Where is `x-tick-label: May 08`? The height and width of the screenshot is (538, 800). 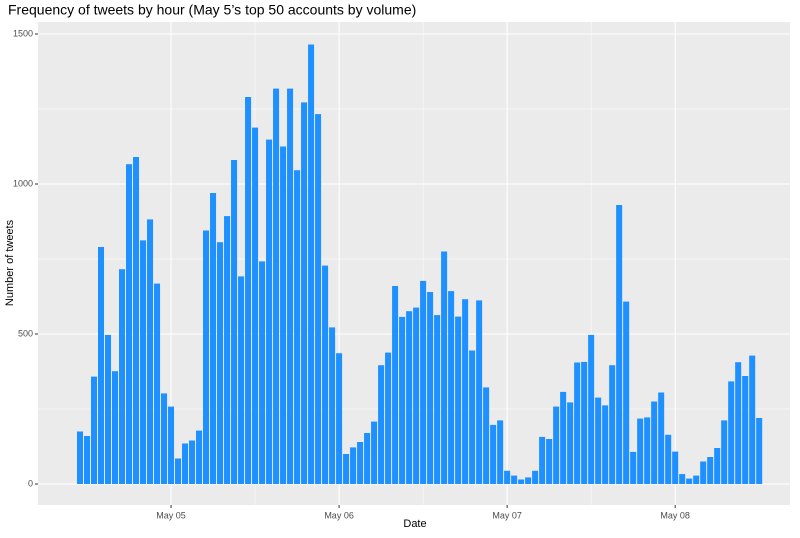
x-tick-label: May 08 is located at coordinates (675, 515).